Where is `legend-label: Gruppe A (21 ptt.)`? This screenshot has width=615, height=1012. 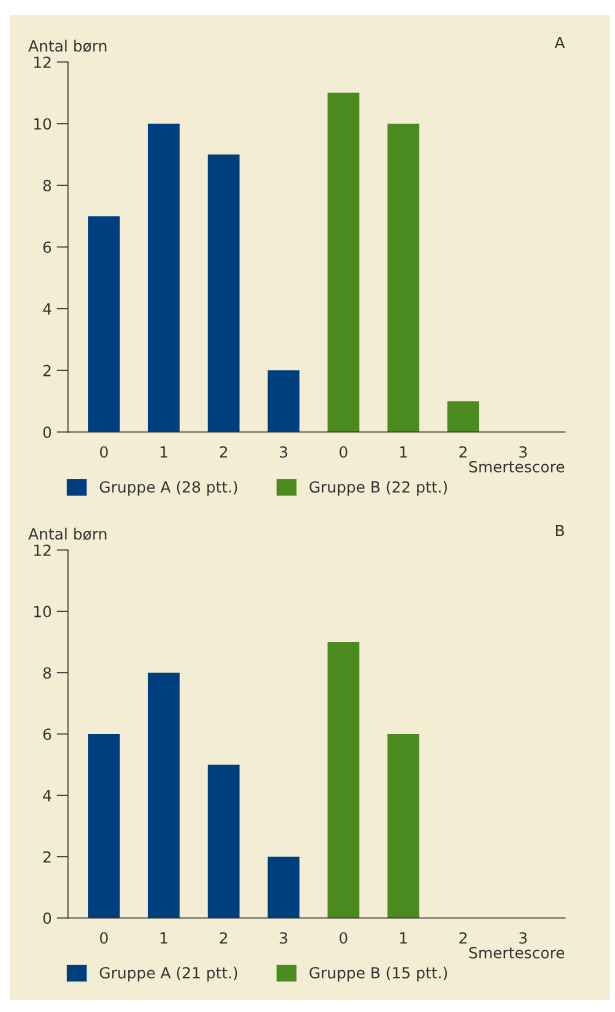 legend-label: Gruppe A (21 ptt.) is located at coordinates (168, 974).